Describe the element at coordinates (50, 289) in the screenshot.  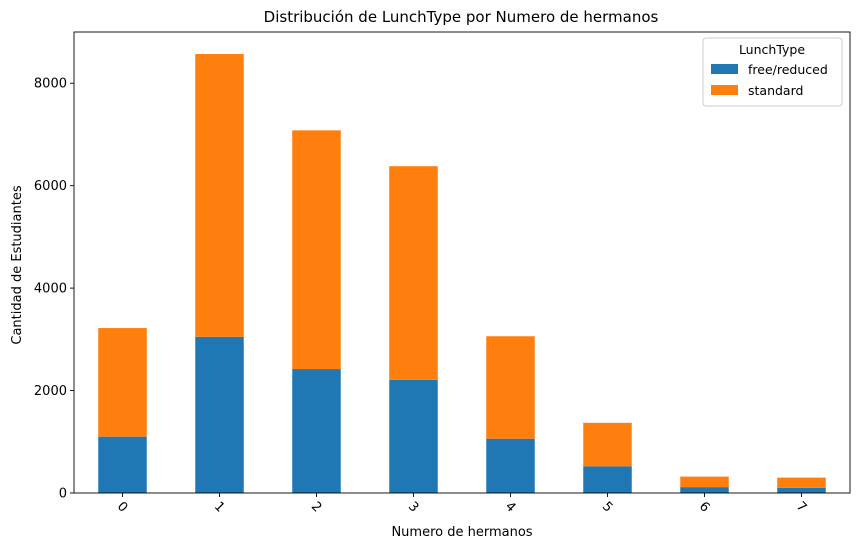
I see `y-tick-label: 4000` at that location.